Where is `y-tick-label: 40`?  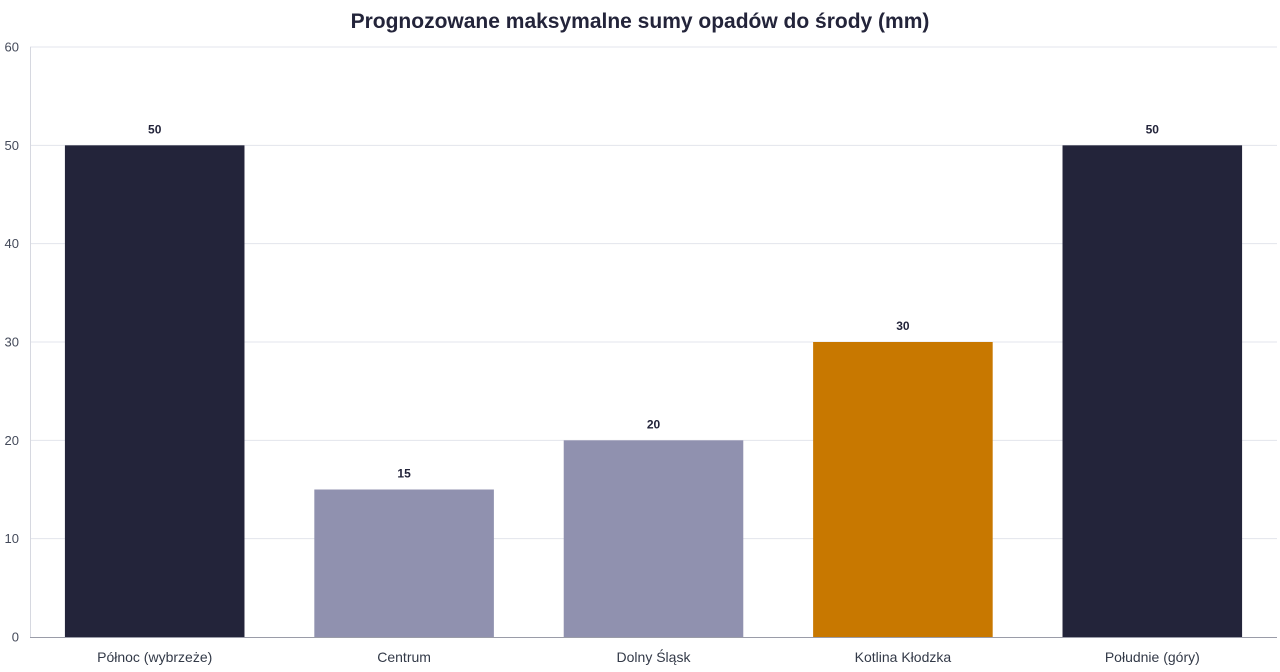 y-tick-label: 40 is located at coordinates (12, 243).